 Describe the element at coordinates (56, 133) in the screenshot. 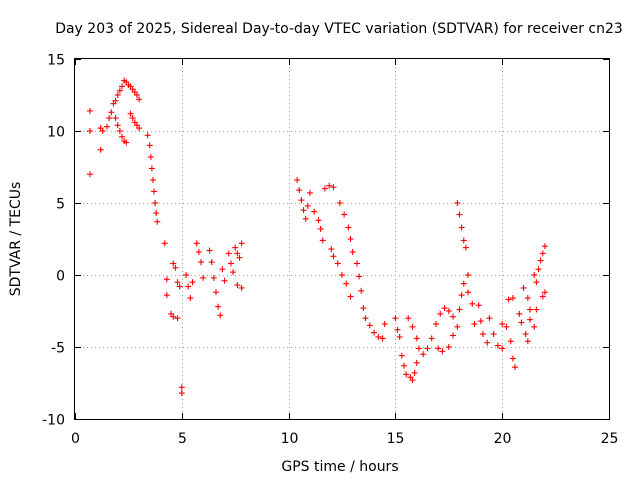

I see `y-tick-label: 10` at that location.